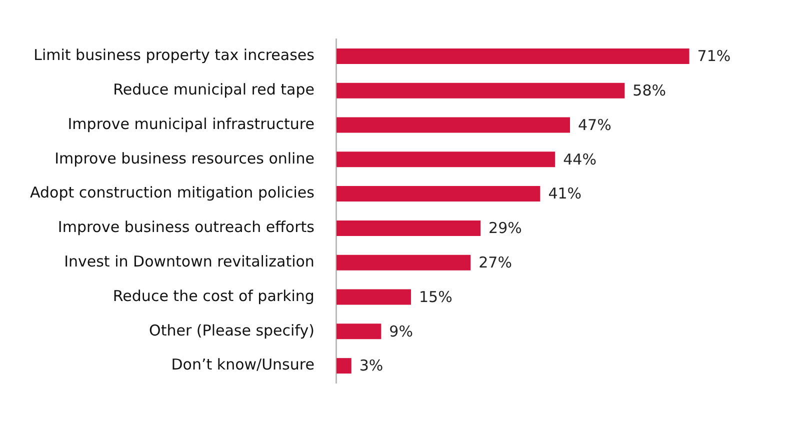 Image resolution: width=786 pixels, height=422 pixels. What do you see at coordinates (565, 193) in the screenshot?
I see `data-label: 41%` at bounding box center [565, 193].